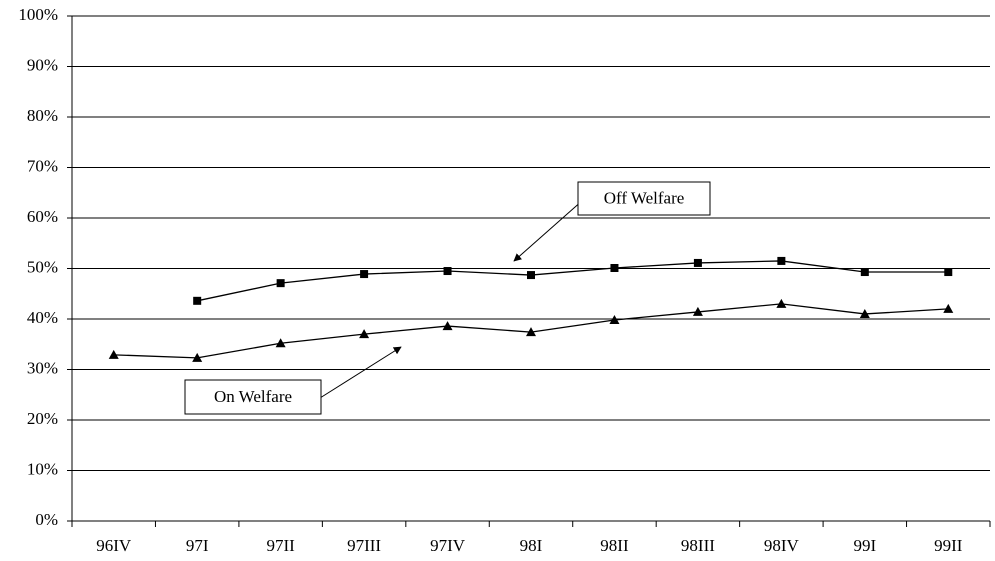 This screenshot has width=995, height=561. What do you see at coordinates (614, 545) in the screenshot?
I see `x-tick-label: 98II` at bounding box center [614, 545].